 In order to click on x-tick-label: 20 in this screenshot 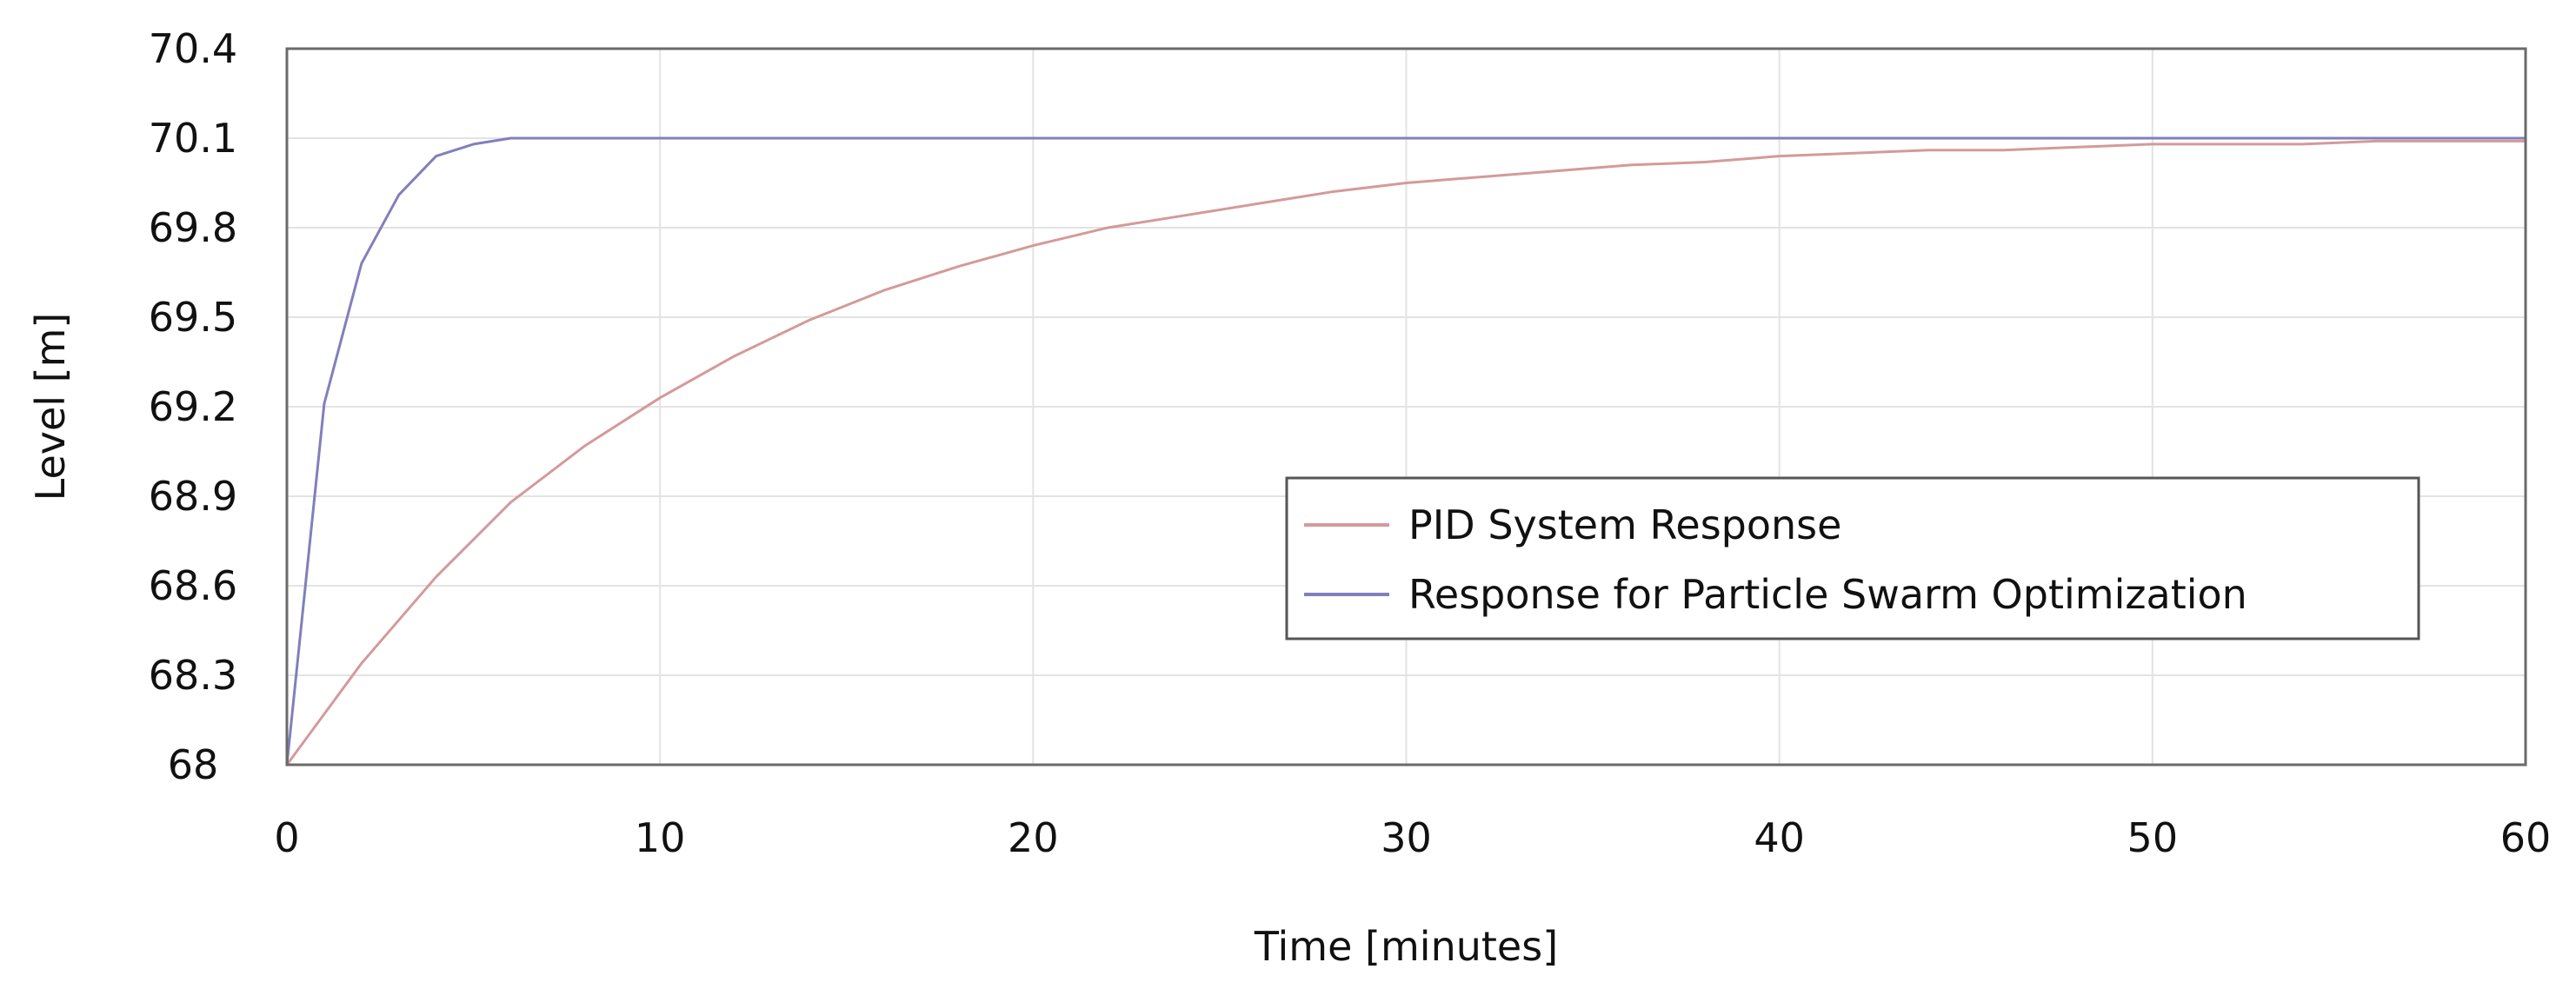, I will do `click(1033, 837)`.